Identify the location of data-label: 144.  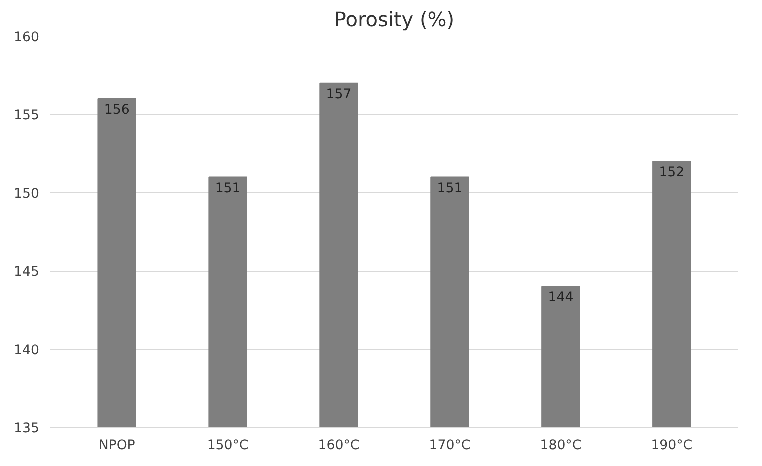
(561, 298).